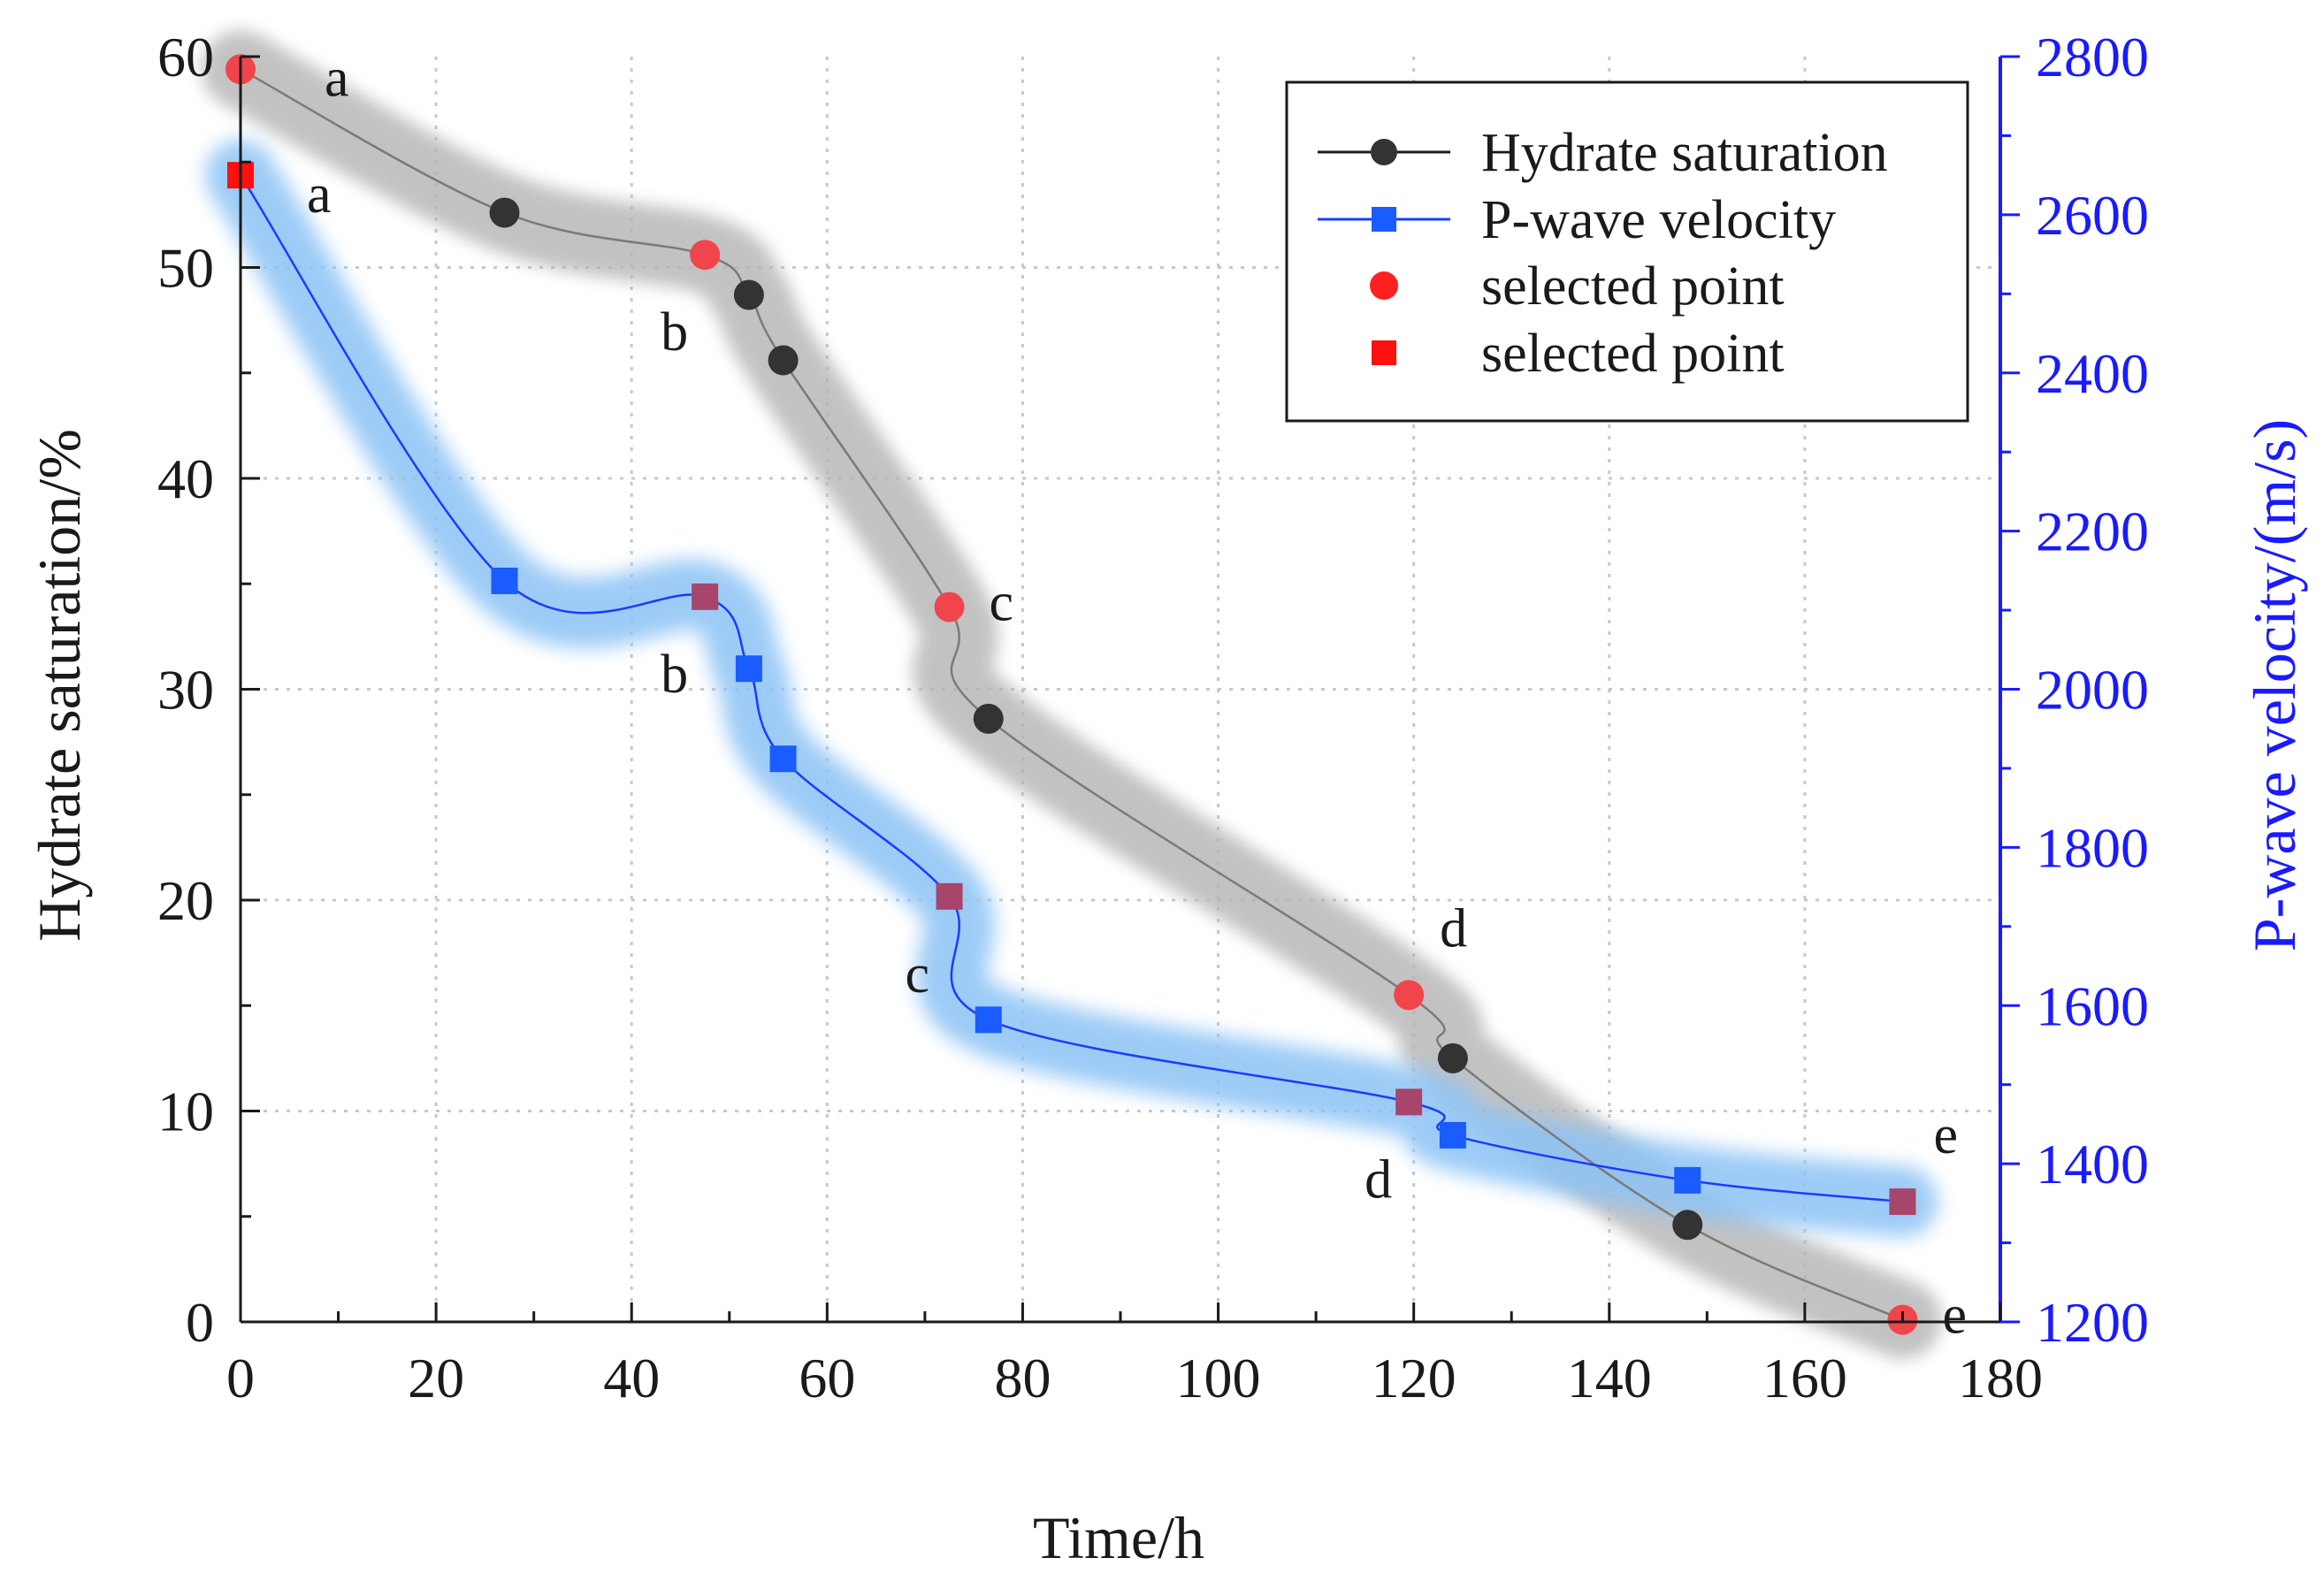  I want to click on y-right-tick-label-1400: 1400, so click(2092, 1164).